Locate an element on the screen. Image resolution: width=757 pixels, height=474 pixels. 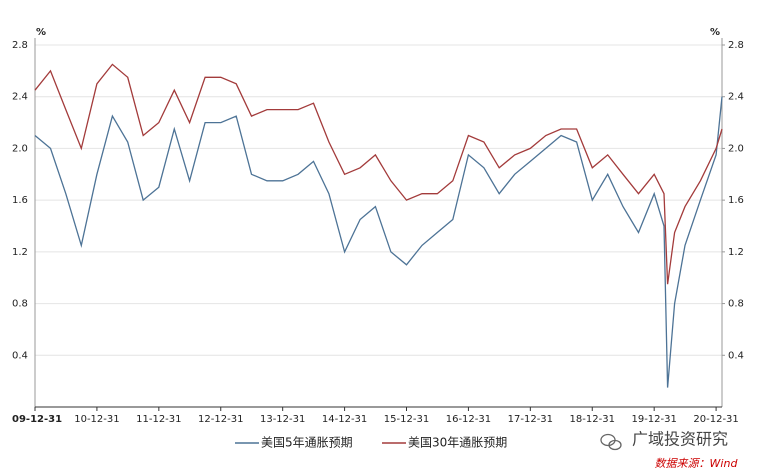
unit-left: % is located at coordinates (41, 32).